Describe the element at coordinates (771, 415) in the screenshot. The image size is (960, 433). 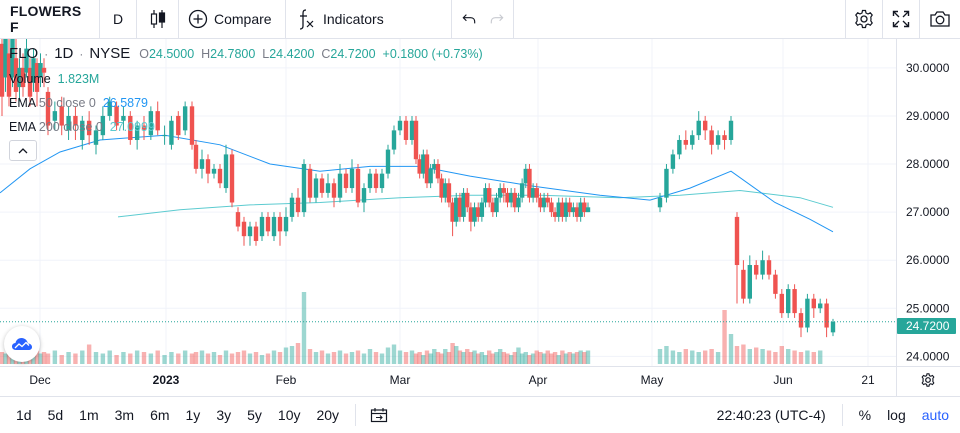
I see `clock-timezone: 22:40:23 (UTC-4)` at that location.